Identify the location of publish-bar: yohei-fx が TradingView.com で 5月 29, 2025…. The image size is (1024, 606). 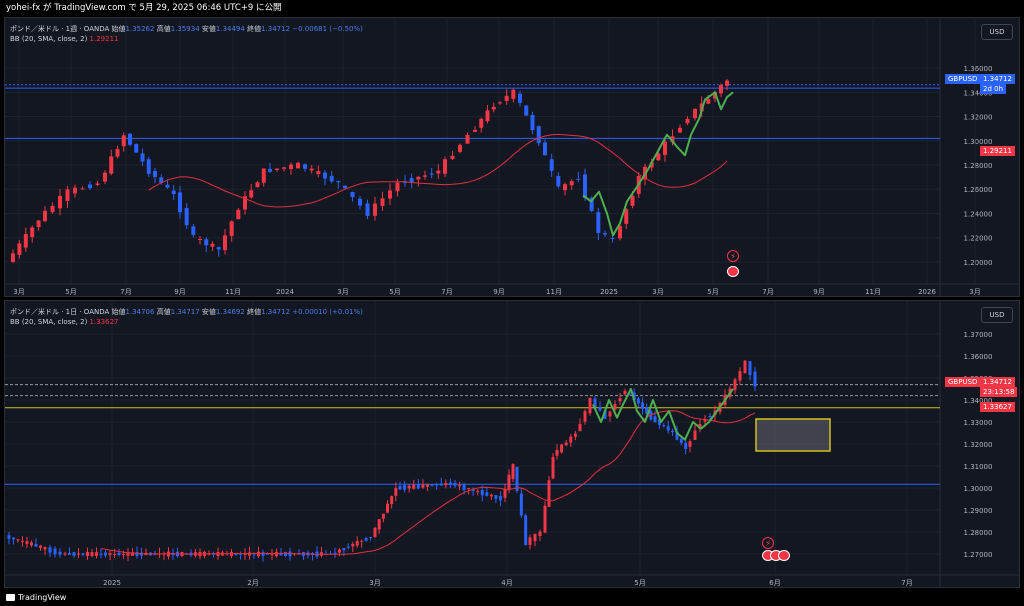
(512, 8).